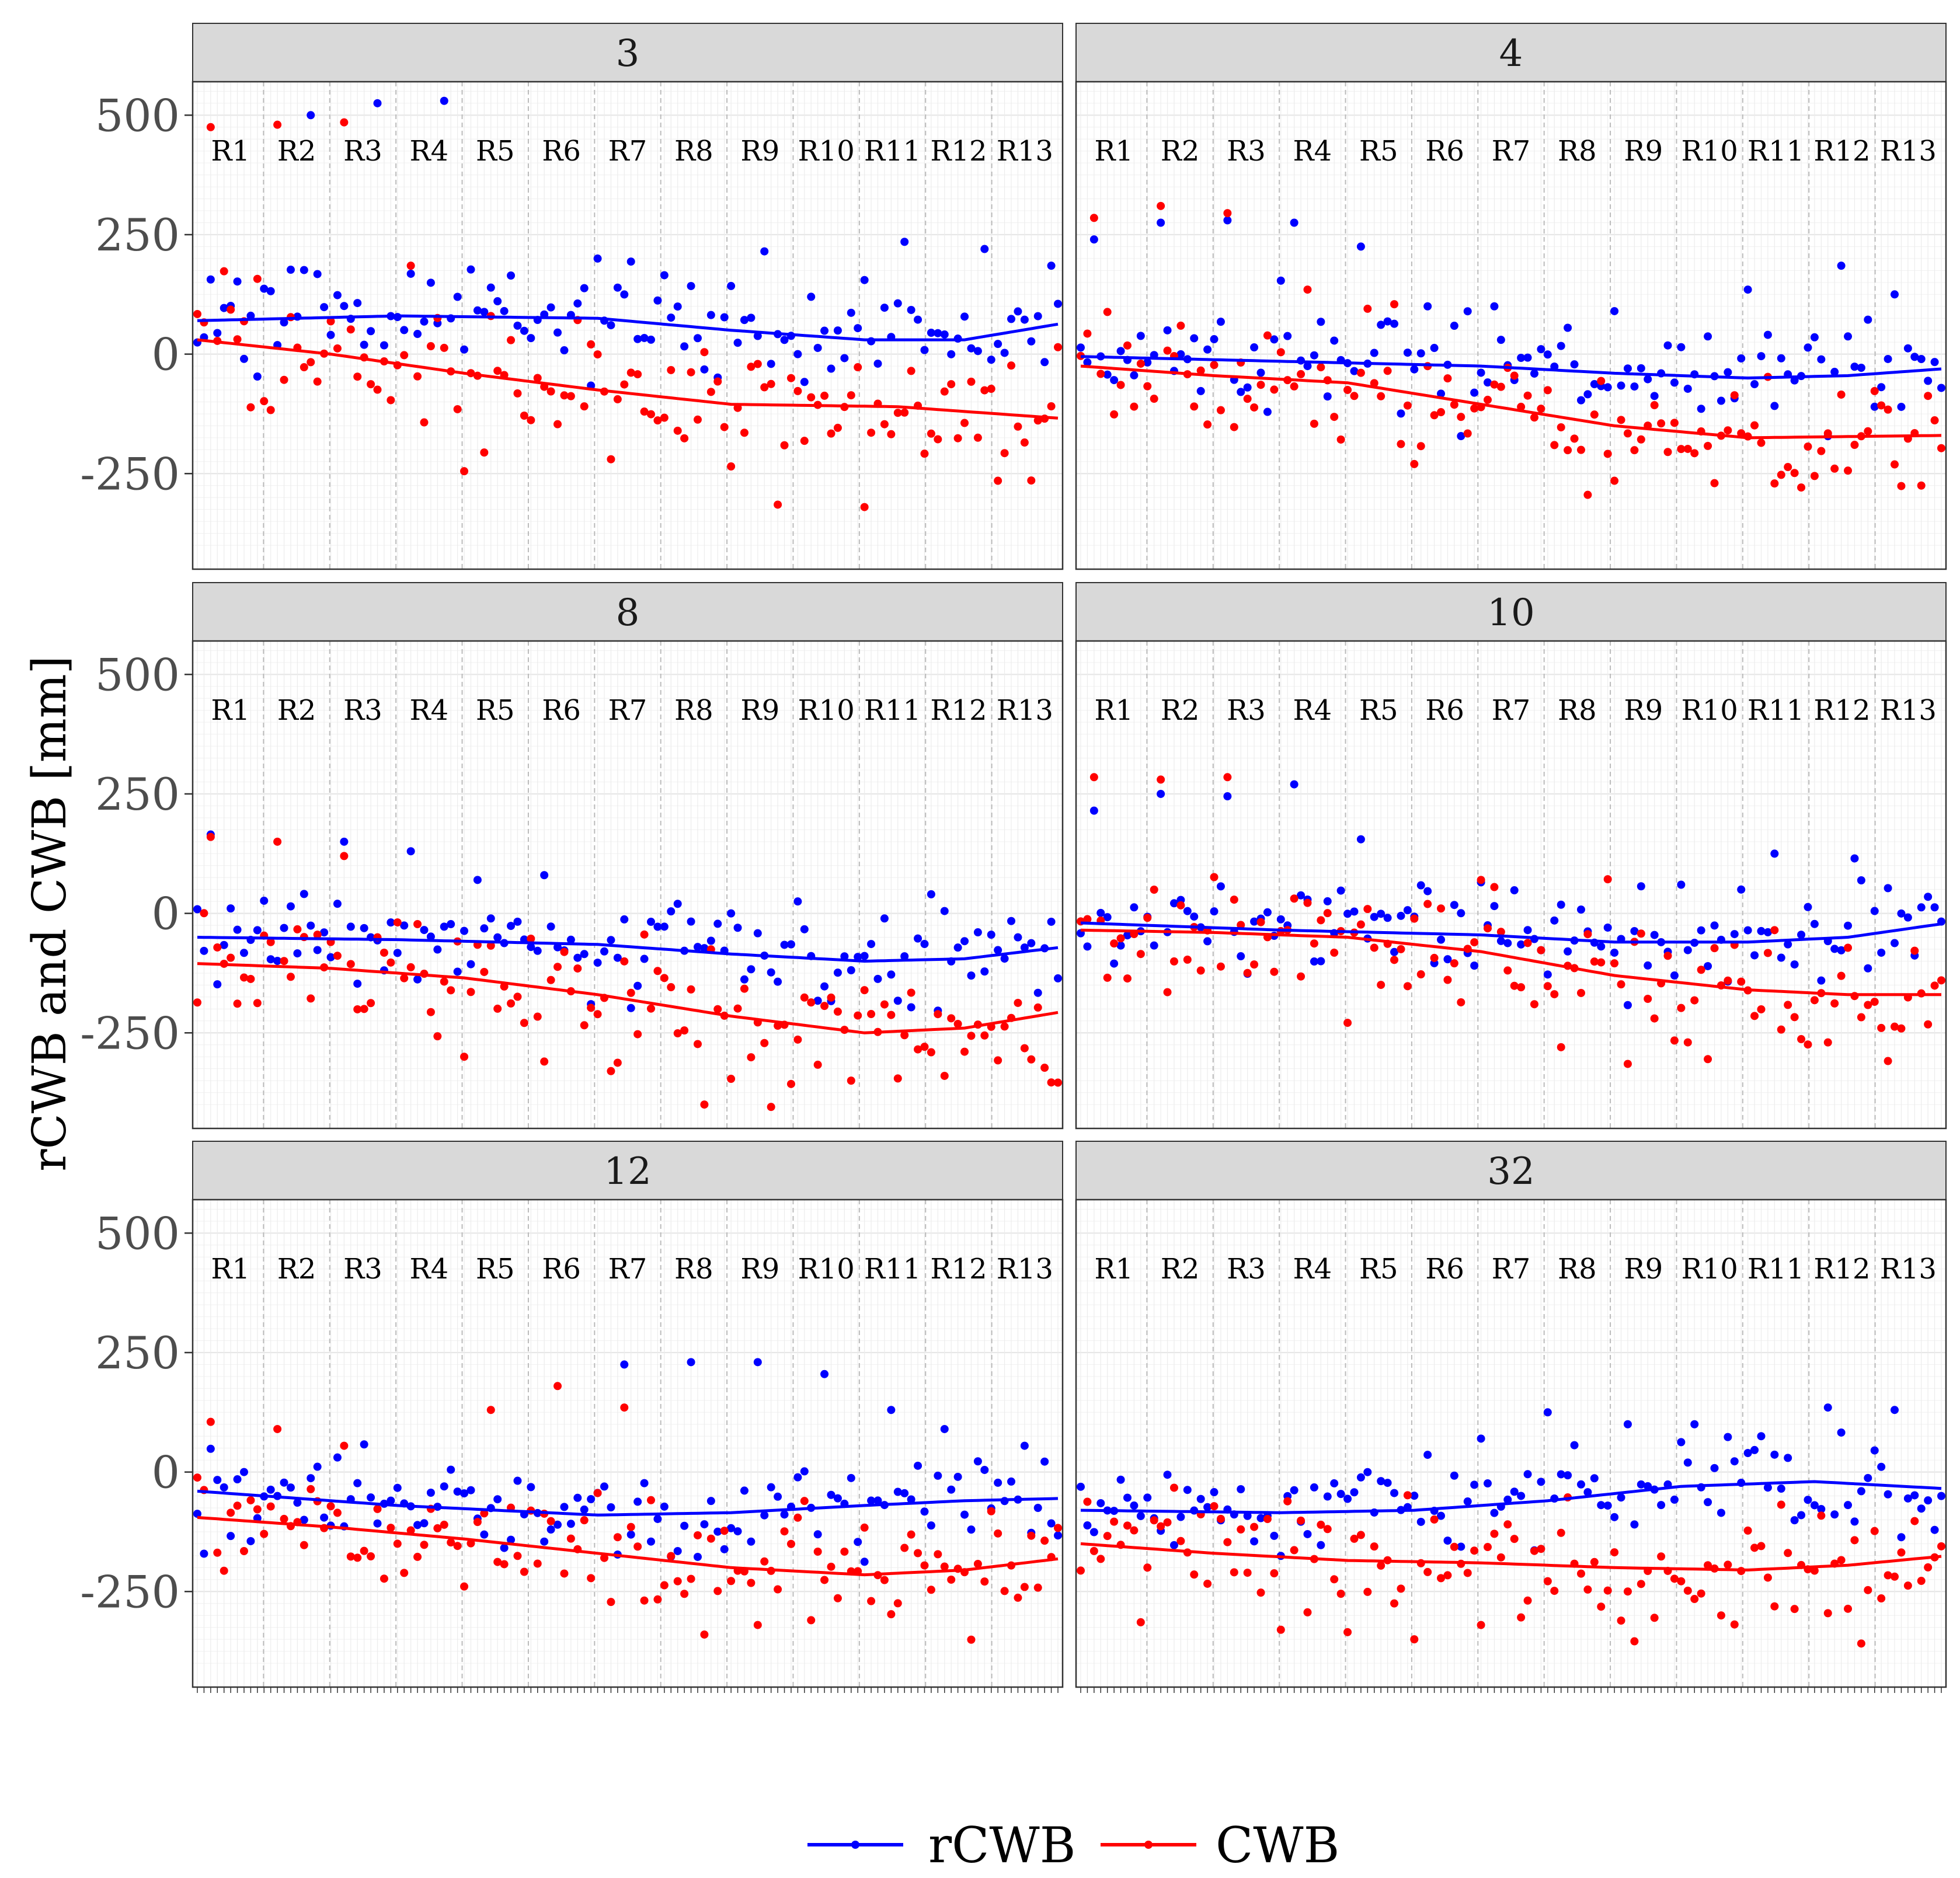  What do you see at coordinates (296, 151) in the screenshot?
I see `region-label-R2: R2` at bounding box center [296, 151].